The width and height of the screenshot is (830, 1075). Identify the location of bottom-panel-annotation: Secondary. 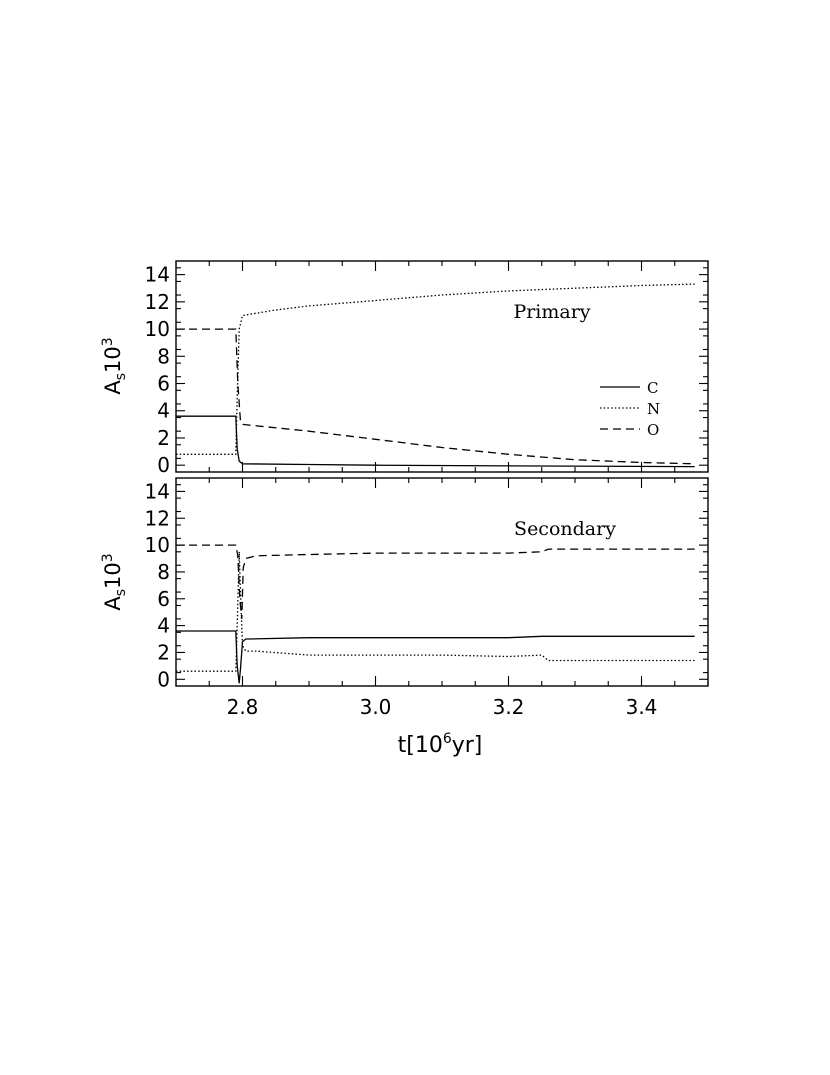
(565, 529).